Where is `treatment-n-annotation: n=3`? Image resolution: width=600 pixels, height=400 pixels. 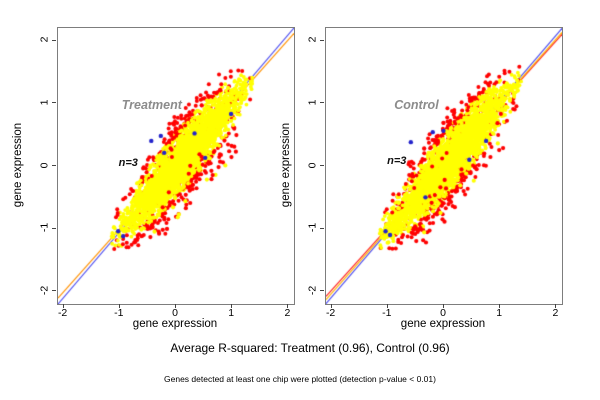 treatment-n-annotation: n=3 is located at coordinates (128, 162).